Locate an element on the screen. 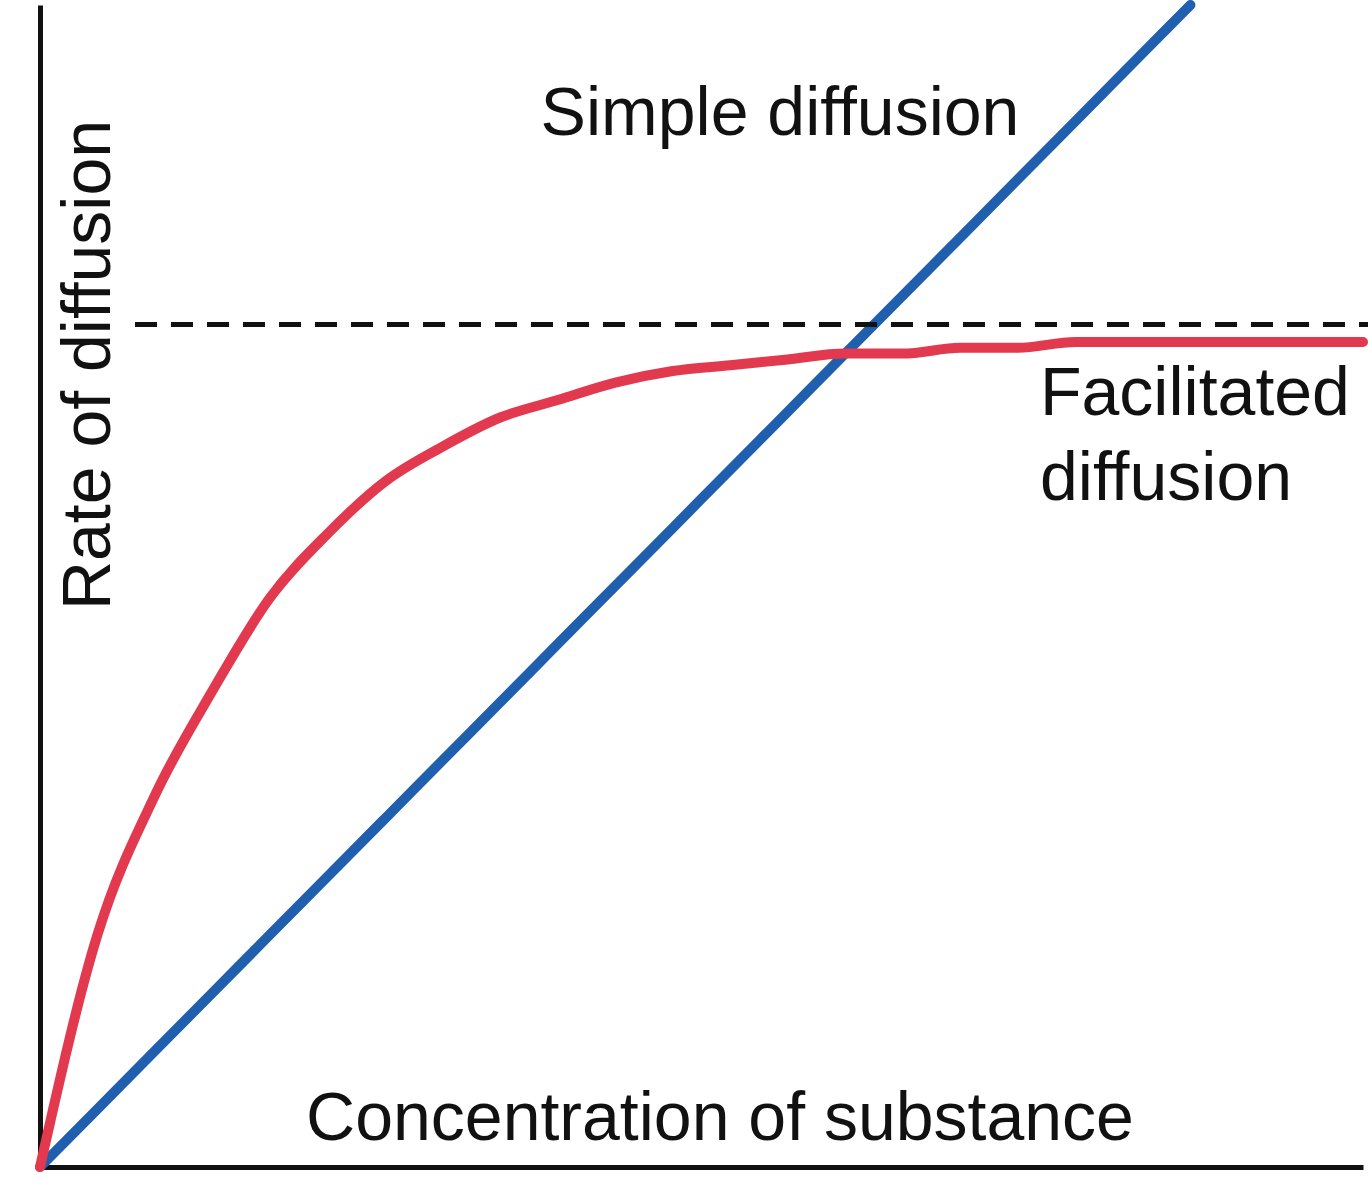 Image resolution: width=1368 pixels, height=1200 pixels. x-axis-title: Concentration of substance is located at coordinates (720, 1116).